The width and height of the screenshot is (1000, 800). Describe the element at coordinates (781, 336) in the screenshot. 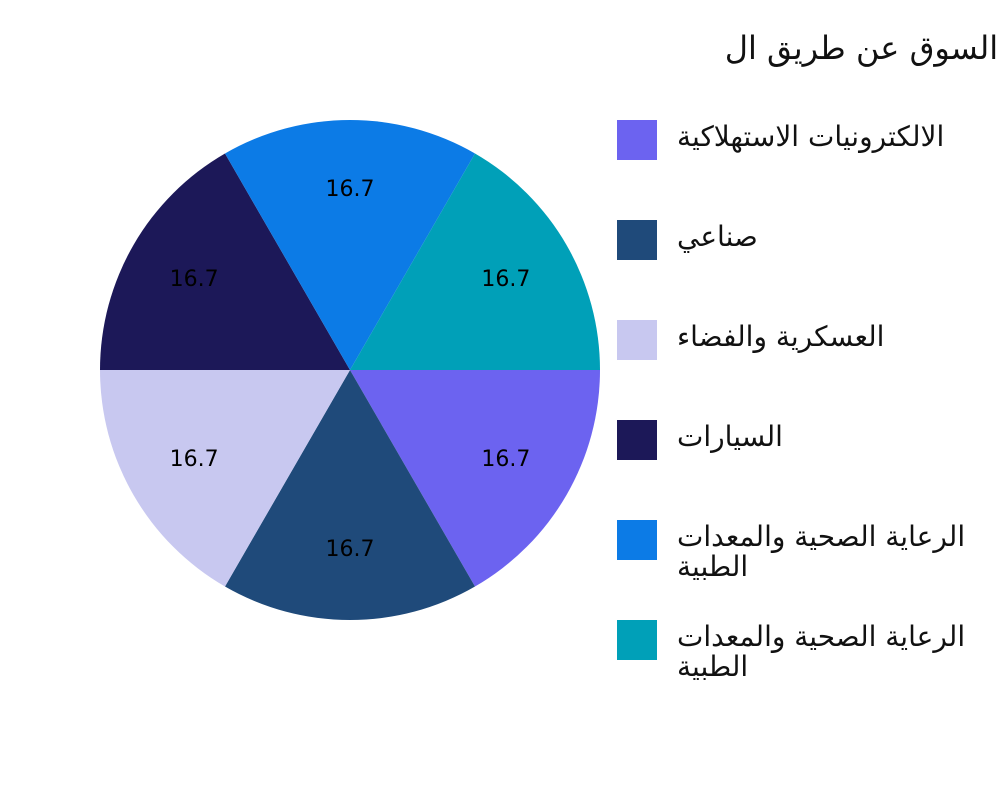

I see `legend-label: العسكرية والفضاء` at that location.